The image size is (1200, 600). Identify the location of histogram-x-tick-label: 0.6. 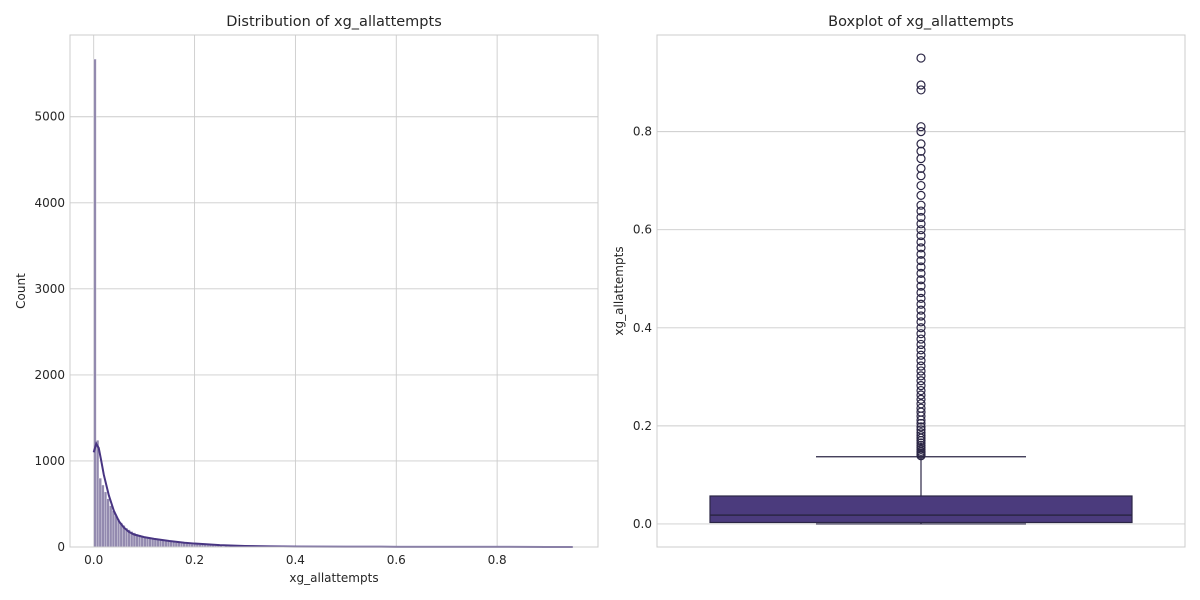
(396, 560).